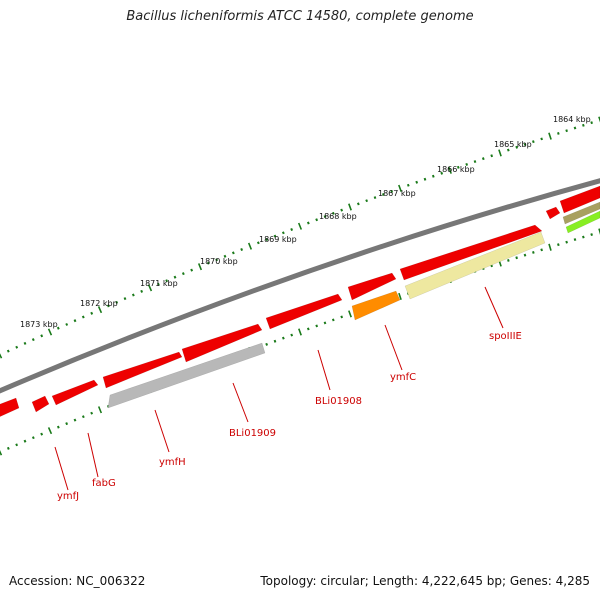 This screenshot has height=600, width=600. What do you see at coordinates (68, 496) in the screenshot?
I see `gene-label-ymfj: ymfJ` at bounding box center [68, 496].